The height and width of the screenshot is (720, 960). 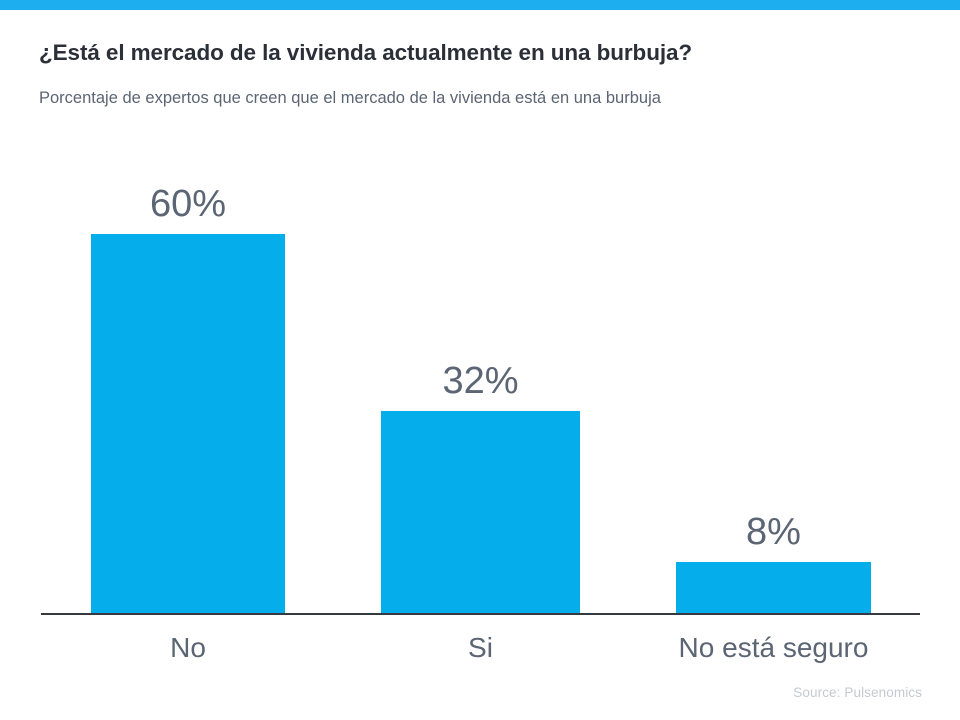 I want to click on bar-value-label-si: 32%, so click(x=480, y=381).